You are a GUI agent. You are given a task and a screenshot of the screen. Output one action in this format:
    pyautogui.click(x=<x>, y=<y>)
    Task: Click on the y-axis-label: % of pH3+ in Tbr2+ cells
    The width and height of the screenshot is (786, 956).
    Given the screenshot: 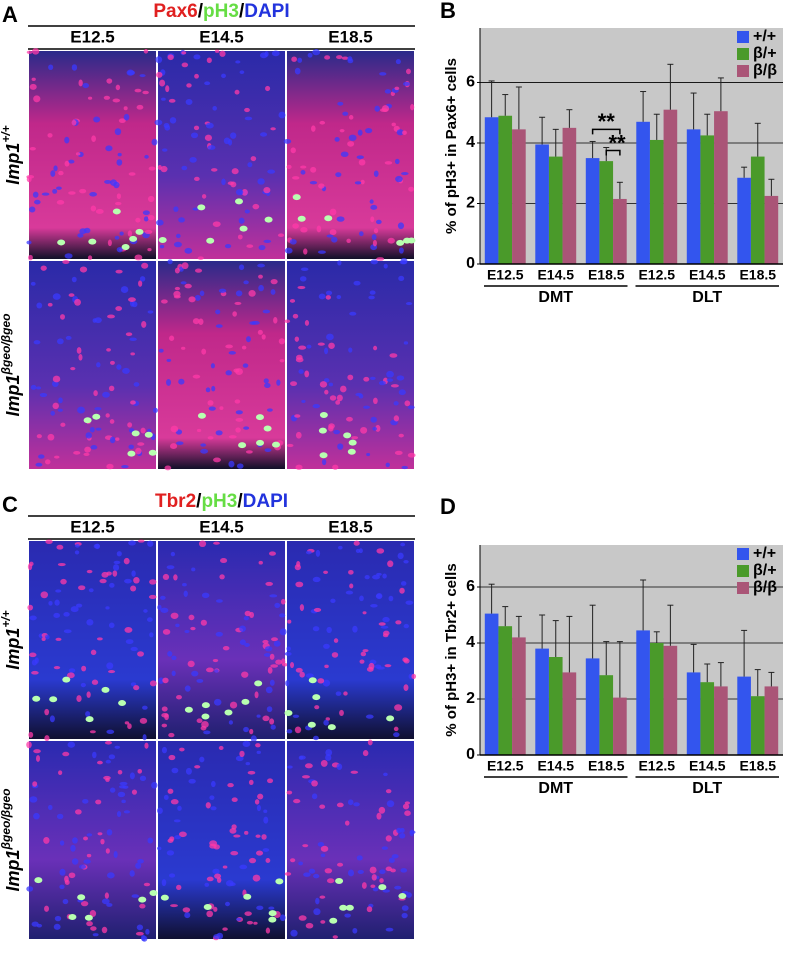 What is the action you would take?
    pyautogui.click(x=451, y=649)
    